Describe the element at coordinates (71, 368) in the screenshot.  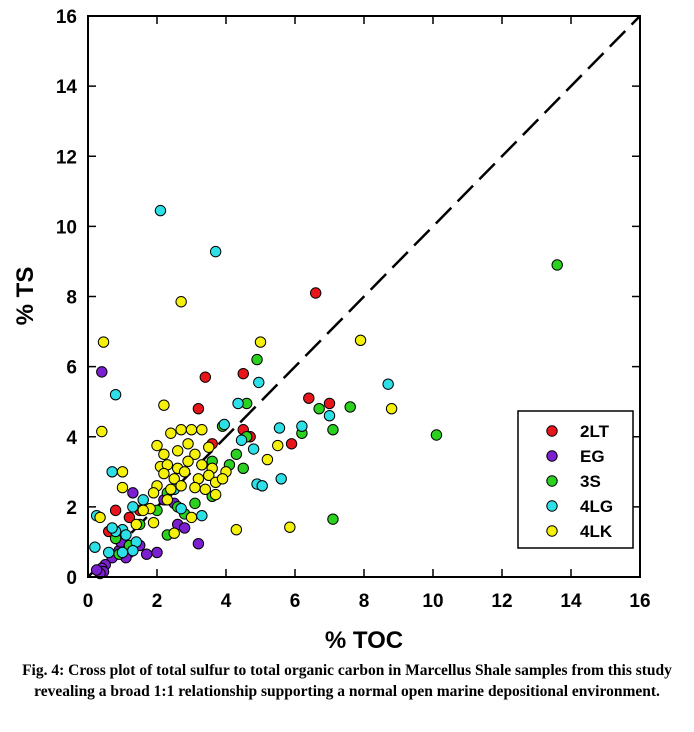
I see `y-tick-label: 6` at that location.